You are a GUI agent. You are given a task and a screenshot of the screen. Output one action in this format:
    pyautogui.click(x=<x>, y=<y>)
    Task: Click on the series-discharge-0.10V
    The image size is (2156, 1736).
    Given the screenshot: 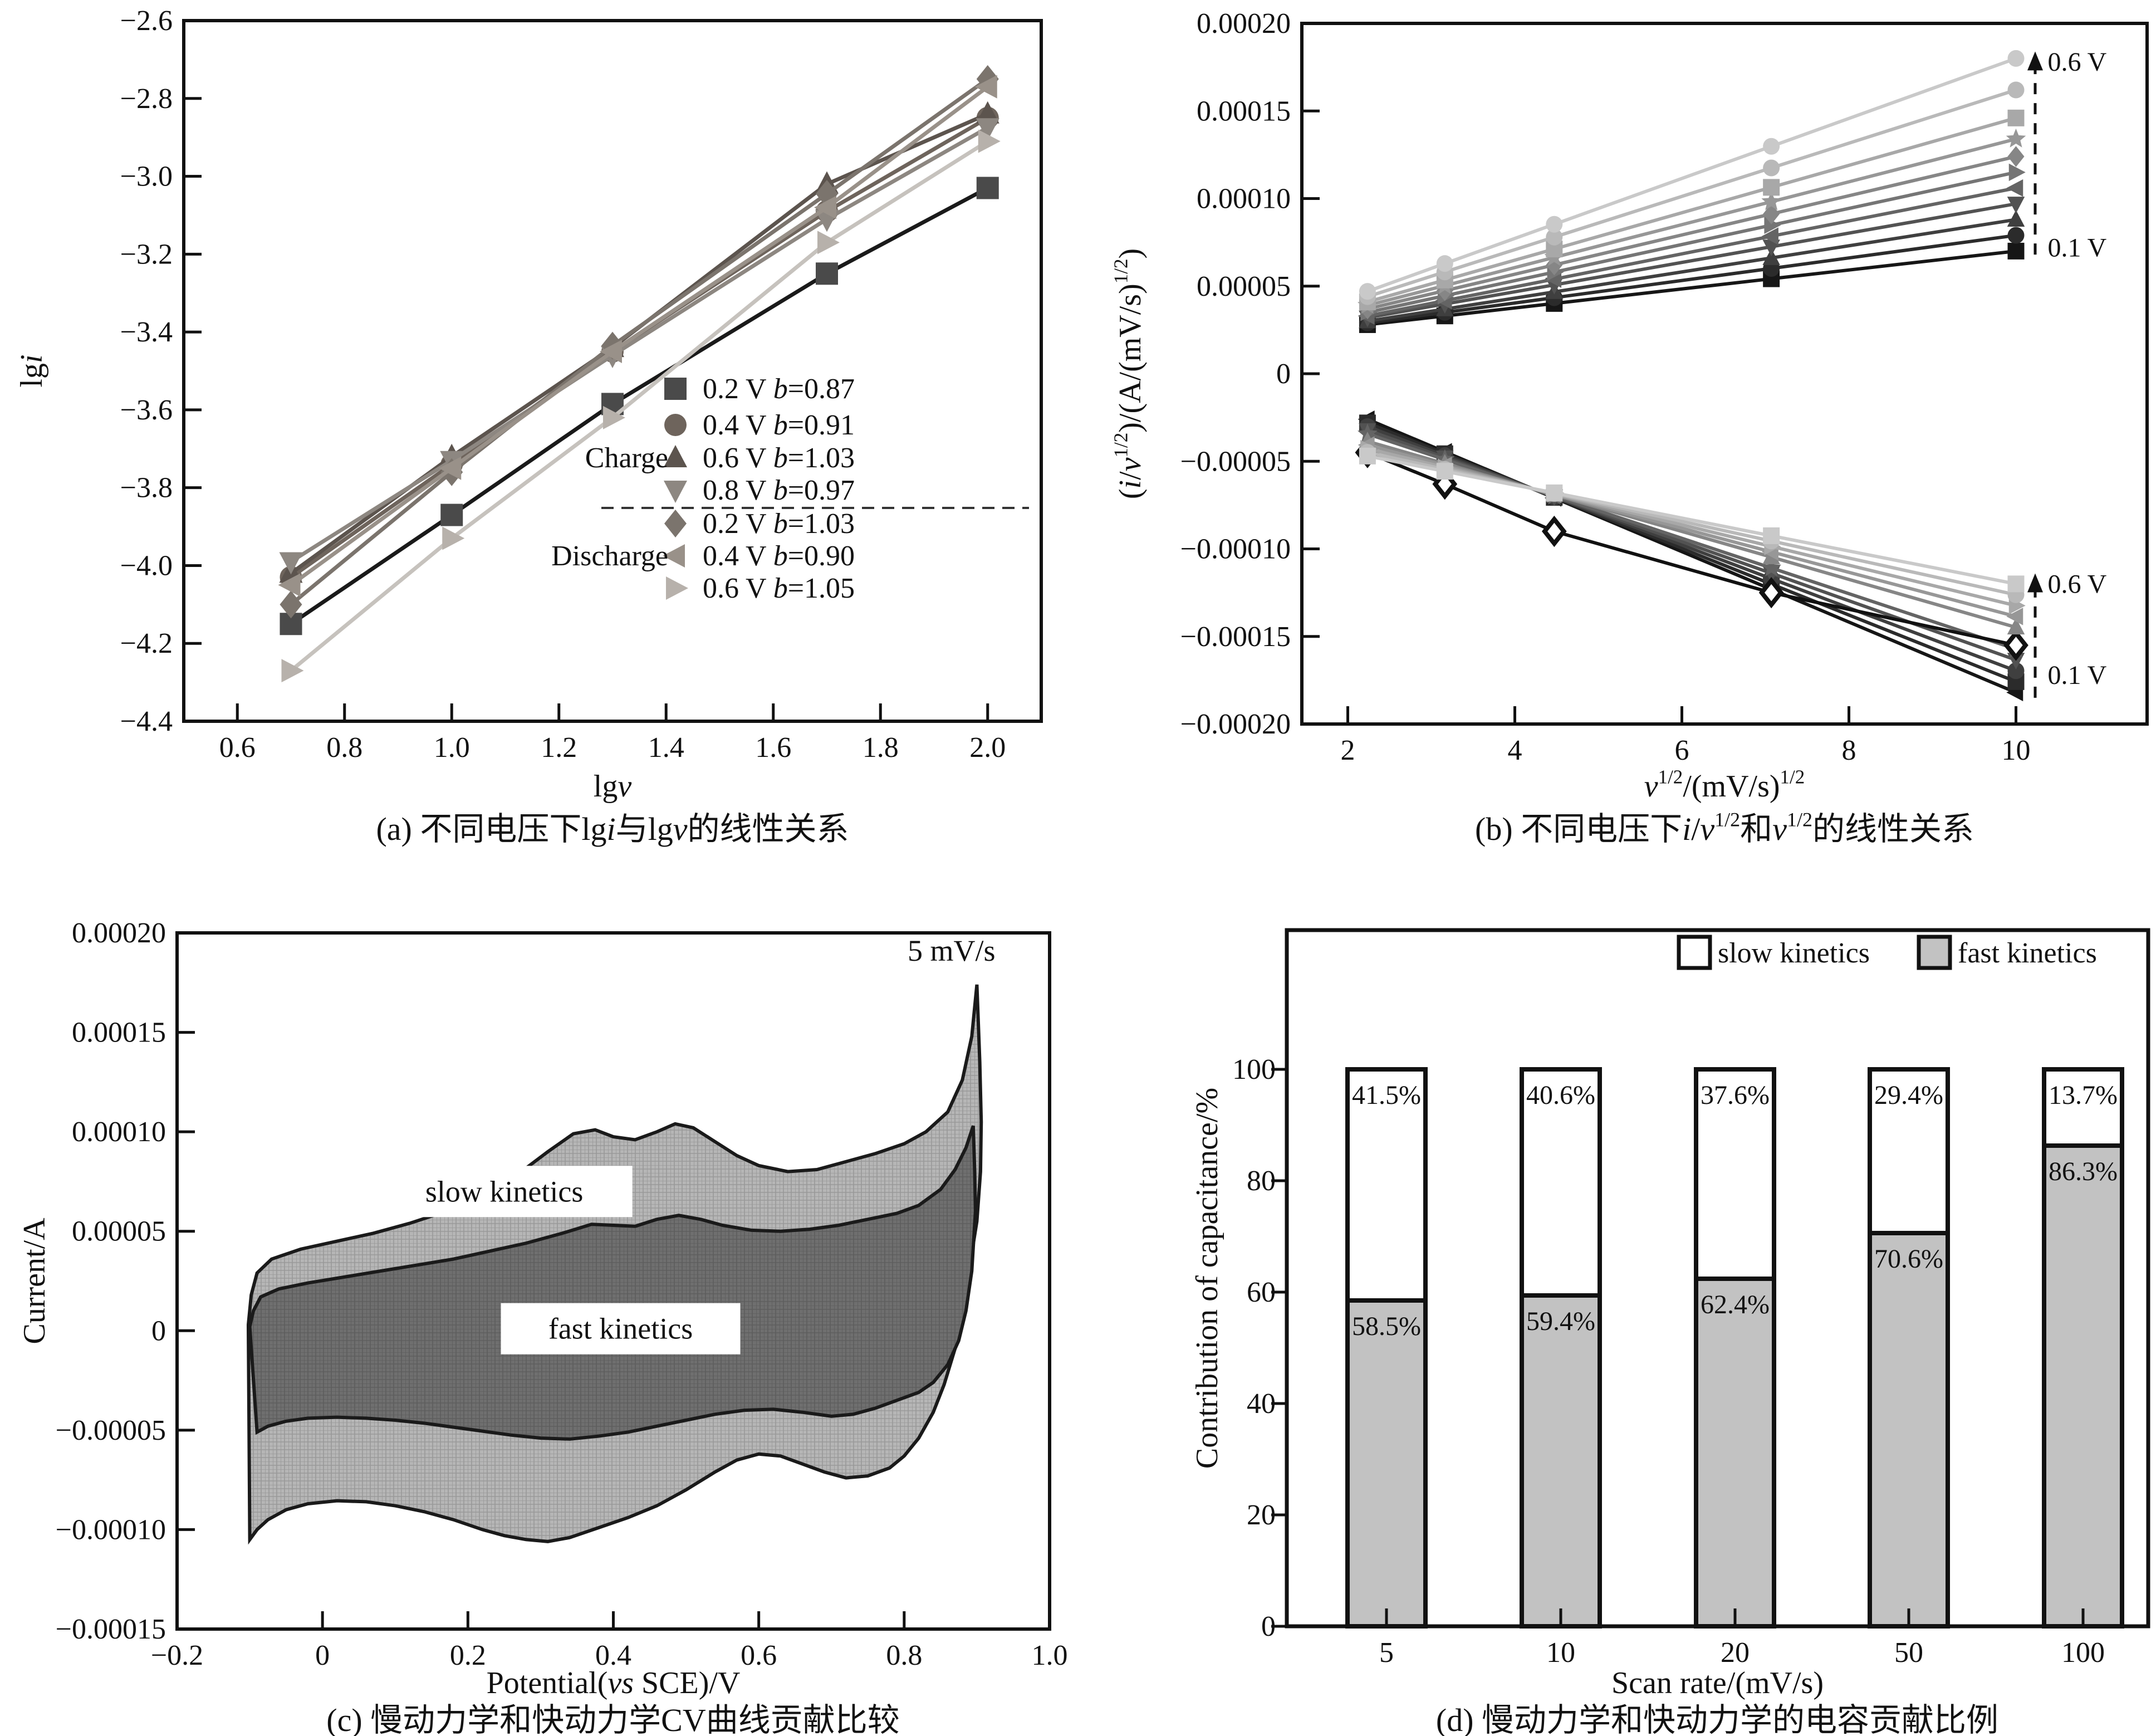 What is the action you would take?
    pyautogui.click(x=1690, y=556)
    